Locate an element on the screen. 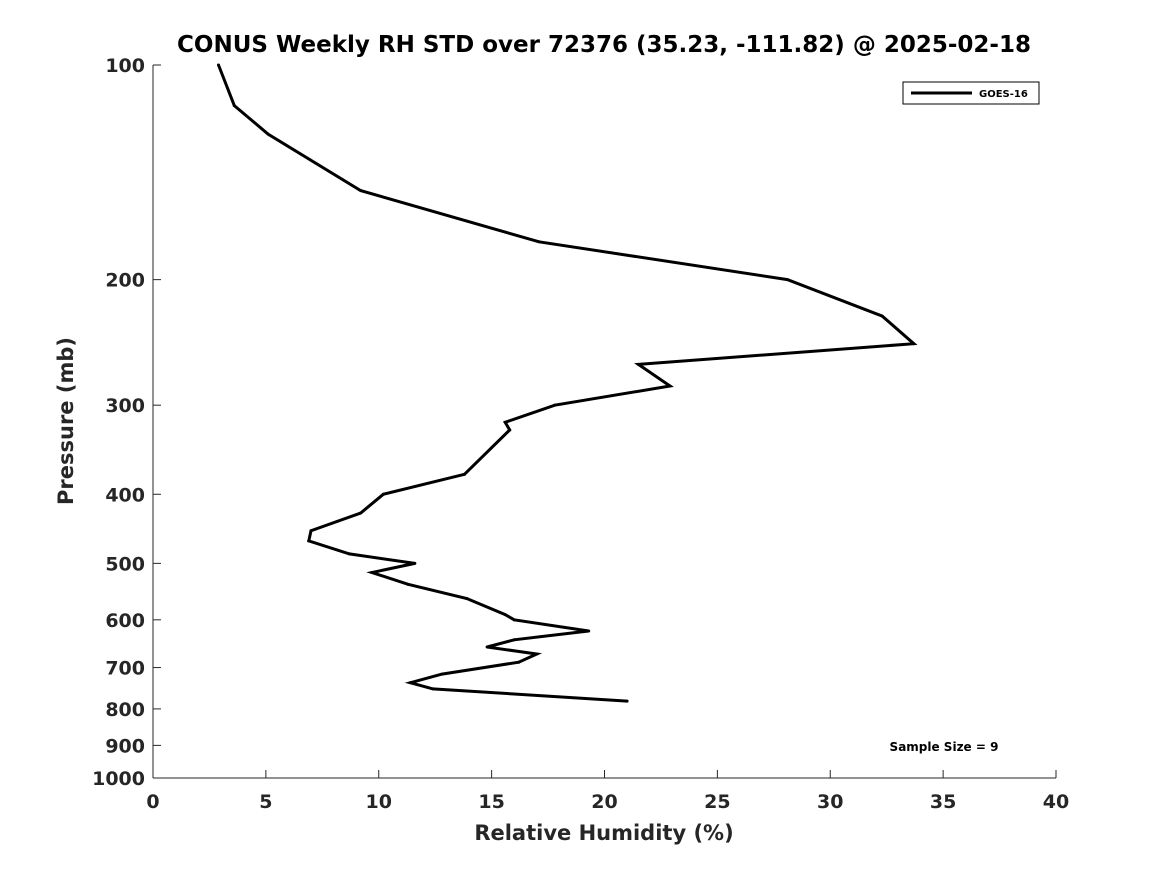 This screenshot has height=875, width=1167. legend-label: GOES-16 is located at coordinates (1003, 94).